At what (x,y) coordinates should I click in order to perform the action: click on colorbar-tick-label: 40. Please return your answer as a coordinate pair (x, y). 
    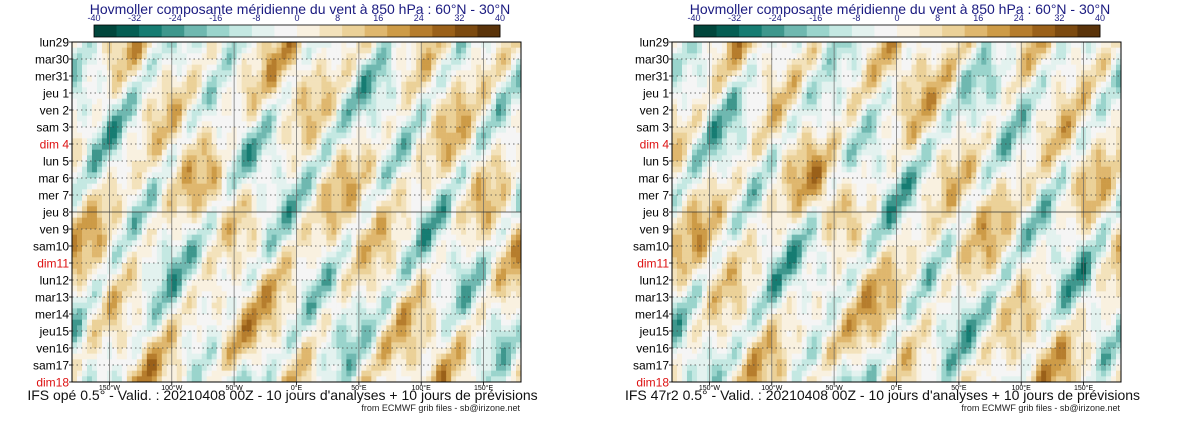
    Looking at the image, I should click on (500, 18).